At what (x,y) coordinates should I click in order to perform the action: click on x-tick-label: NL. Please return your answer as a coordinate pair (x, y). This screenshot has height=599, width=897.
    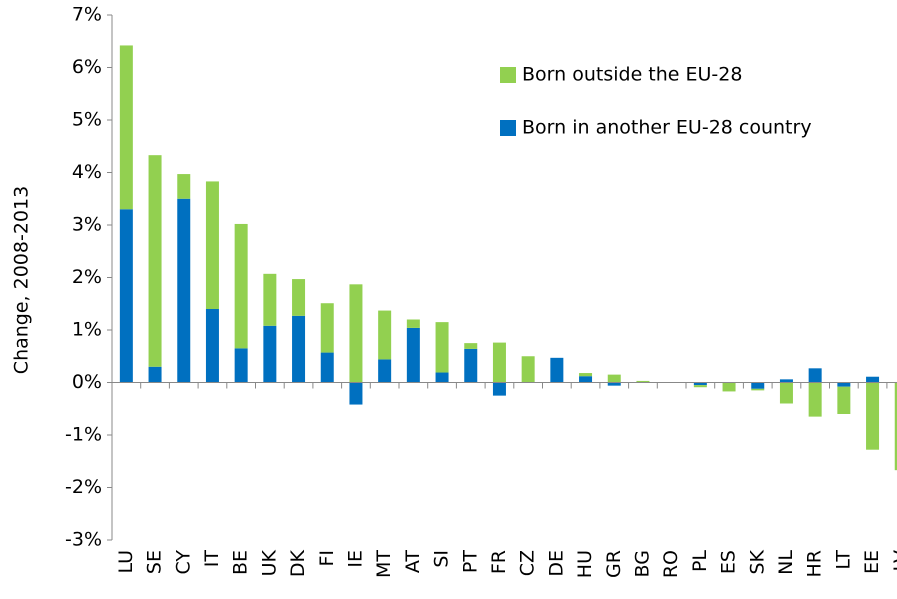
    Looking at the image, I should click on (786, 562).